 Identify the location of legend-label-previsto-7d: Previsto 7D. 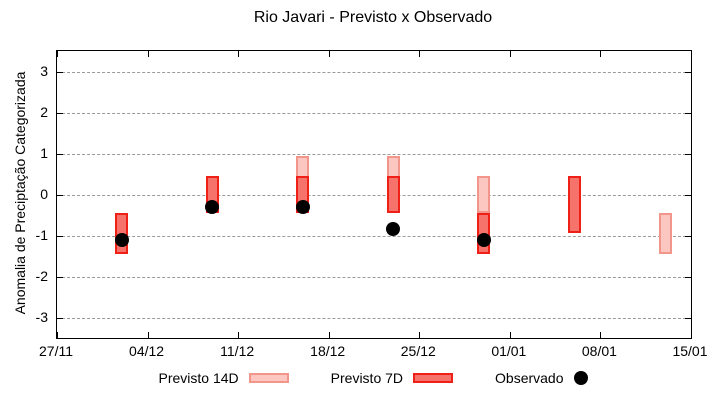
(367, 378).